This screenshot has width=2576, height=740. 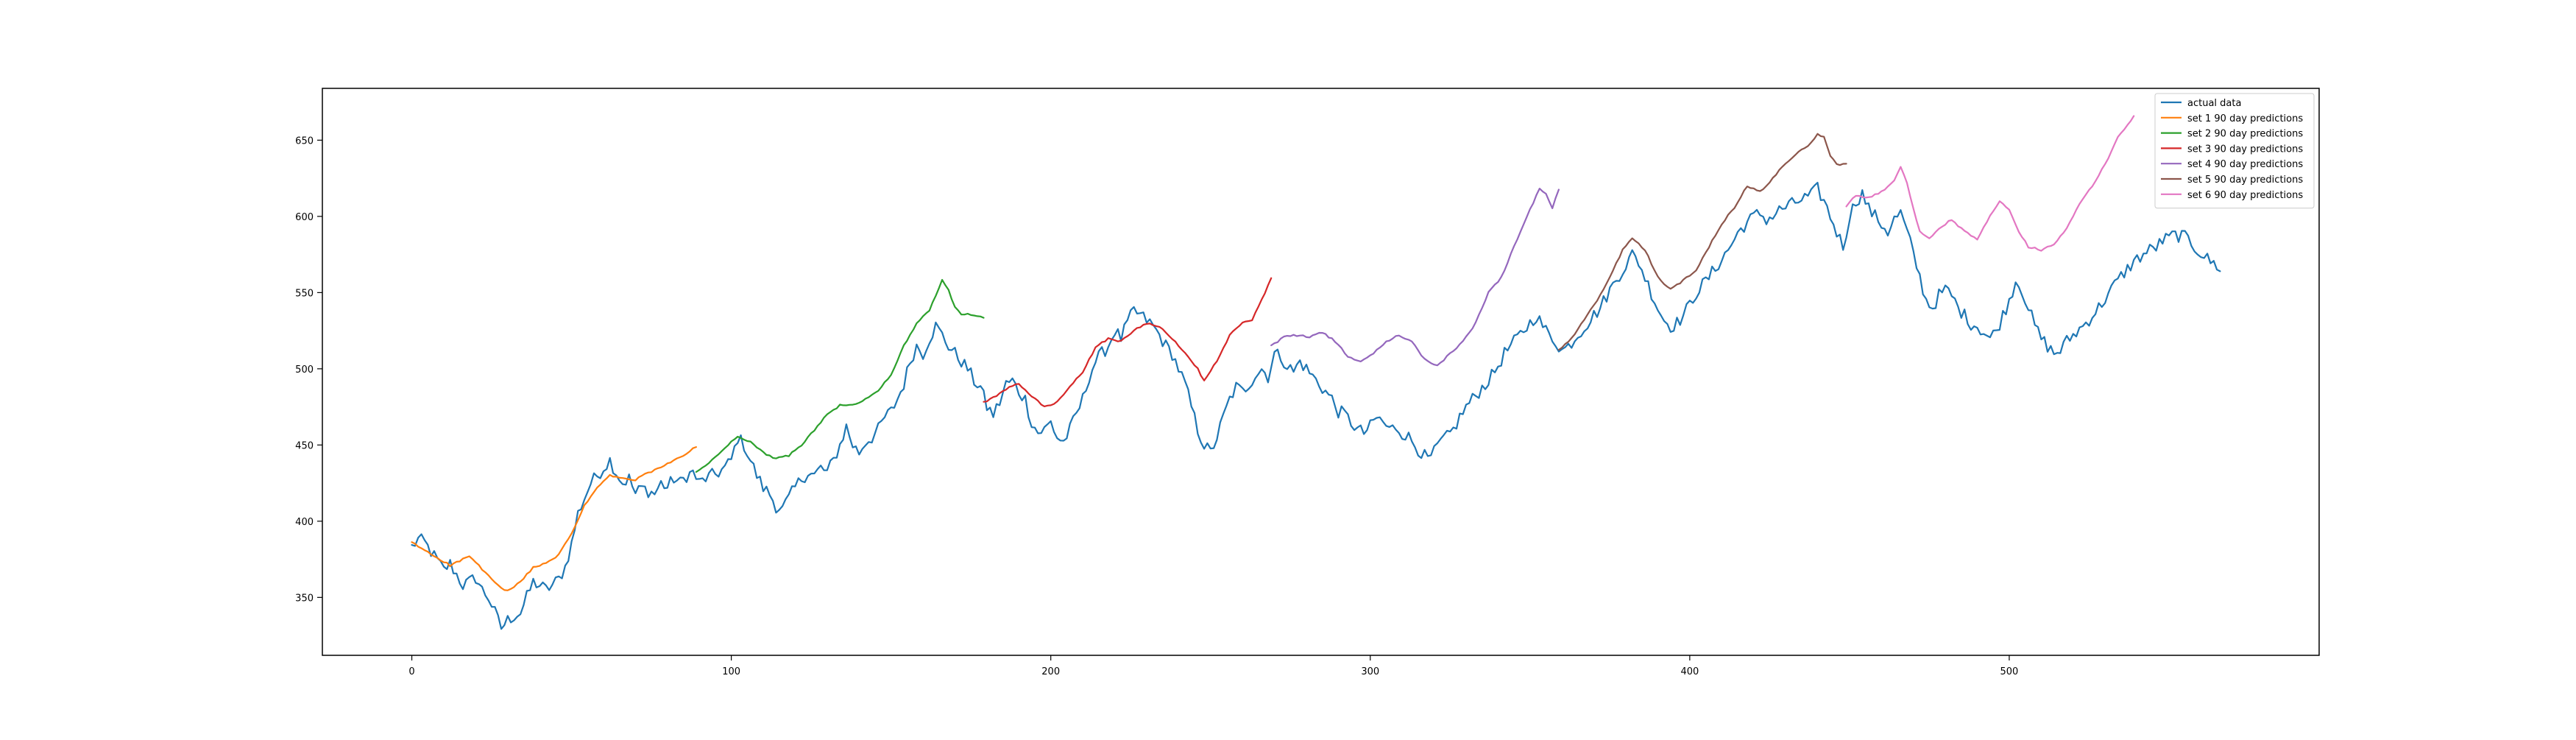 I want to click on x-tick-label: 500, so click(x=2010, y=671).